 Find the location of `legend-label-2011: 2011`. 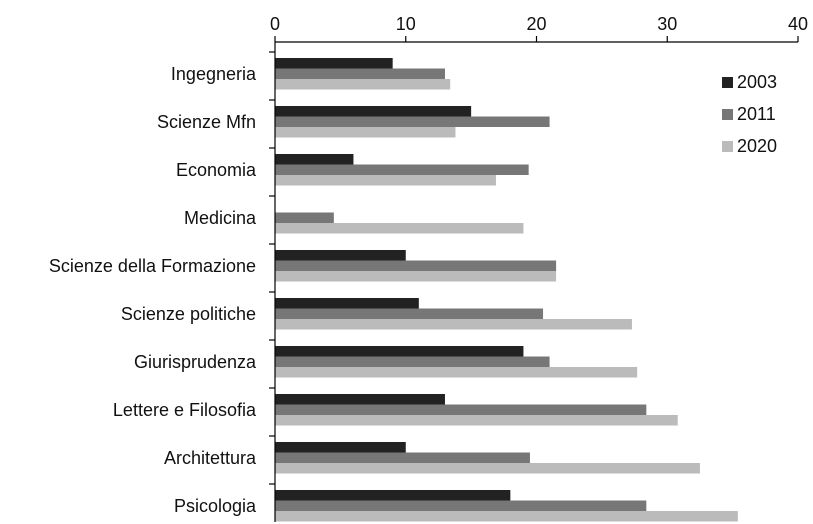

legend-label-2011: 2011 is located at coordinates (756, 114).